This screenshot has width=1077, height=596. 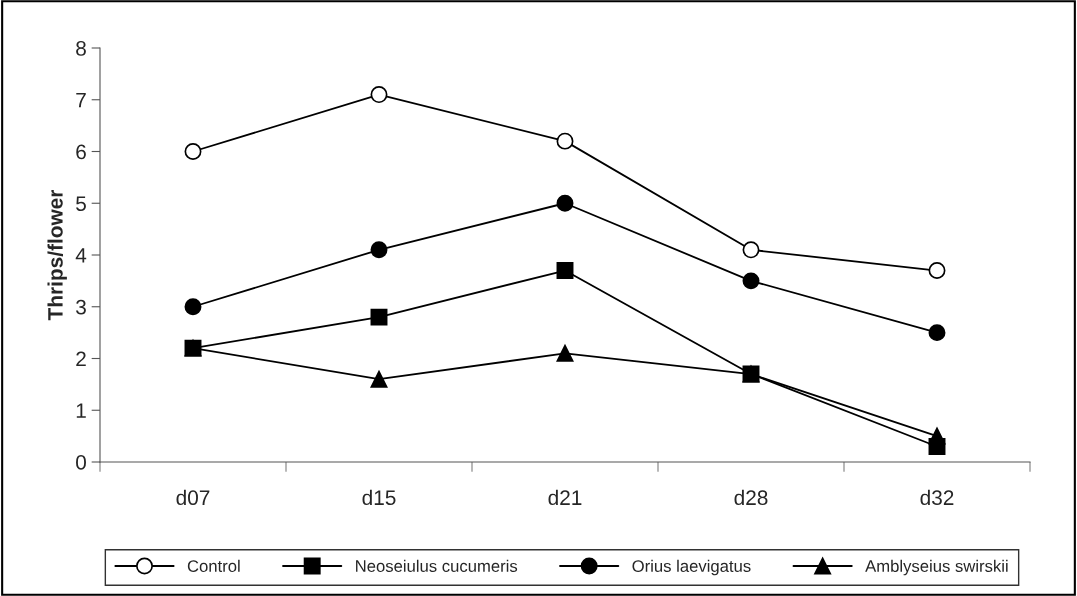 I want to click on x-tick-label: d07, so click(x=193, y=497).